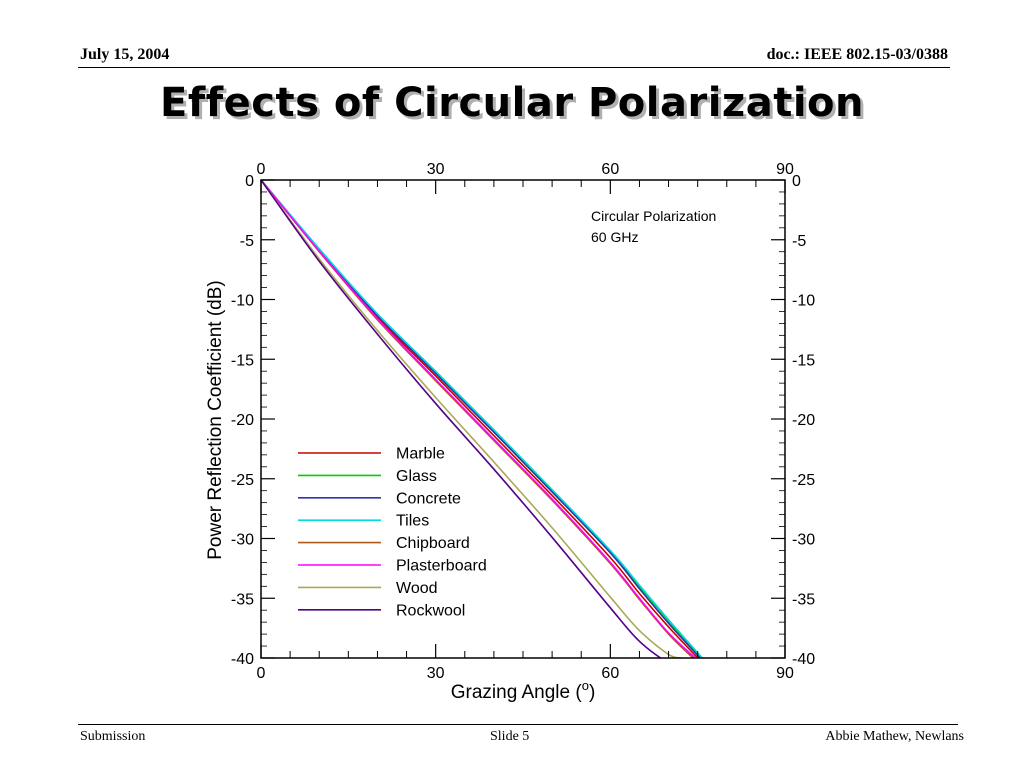 The height and width of the screenshot is (768, 1024). Describe the element at coordinates (261, 169) in the screenshot. I see `x-tick-label-top: 0` at that location.